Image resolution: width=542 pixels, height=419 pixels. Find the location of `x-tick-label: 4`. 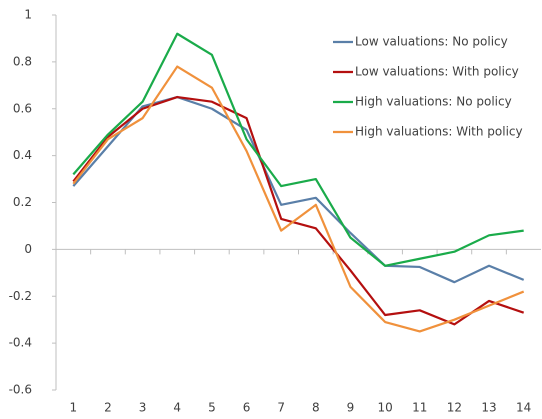

x-tick-label: 4 is located at coordinates (177, 408).